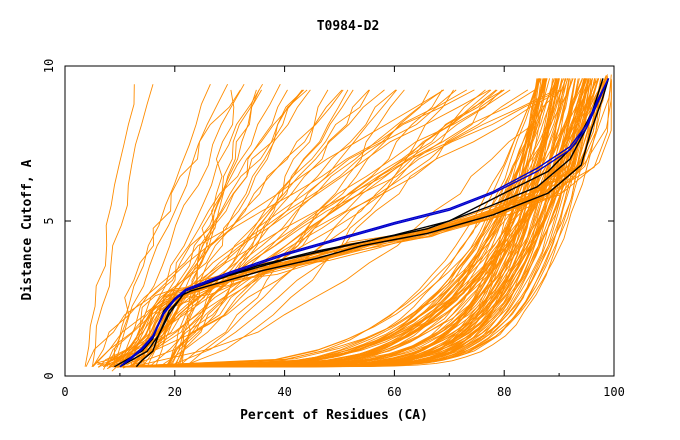 The image size is (680, 440). I want to click on x-tick-label-100: 100, so click(614, 392).